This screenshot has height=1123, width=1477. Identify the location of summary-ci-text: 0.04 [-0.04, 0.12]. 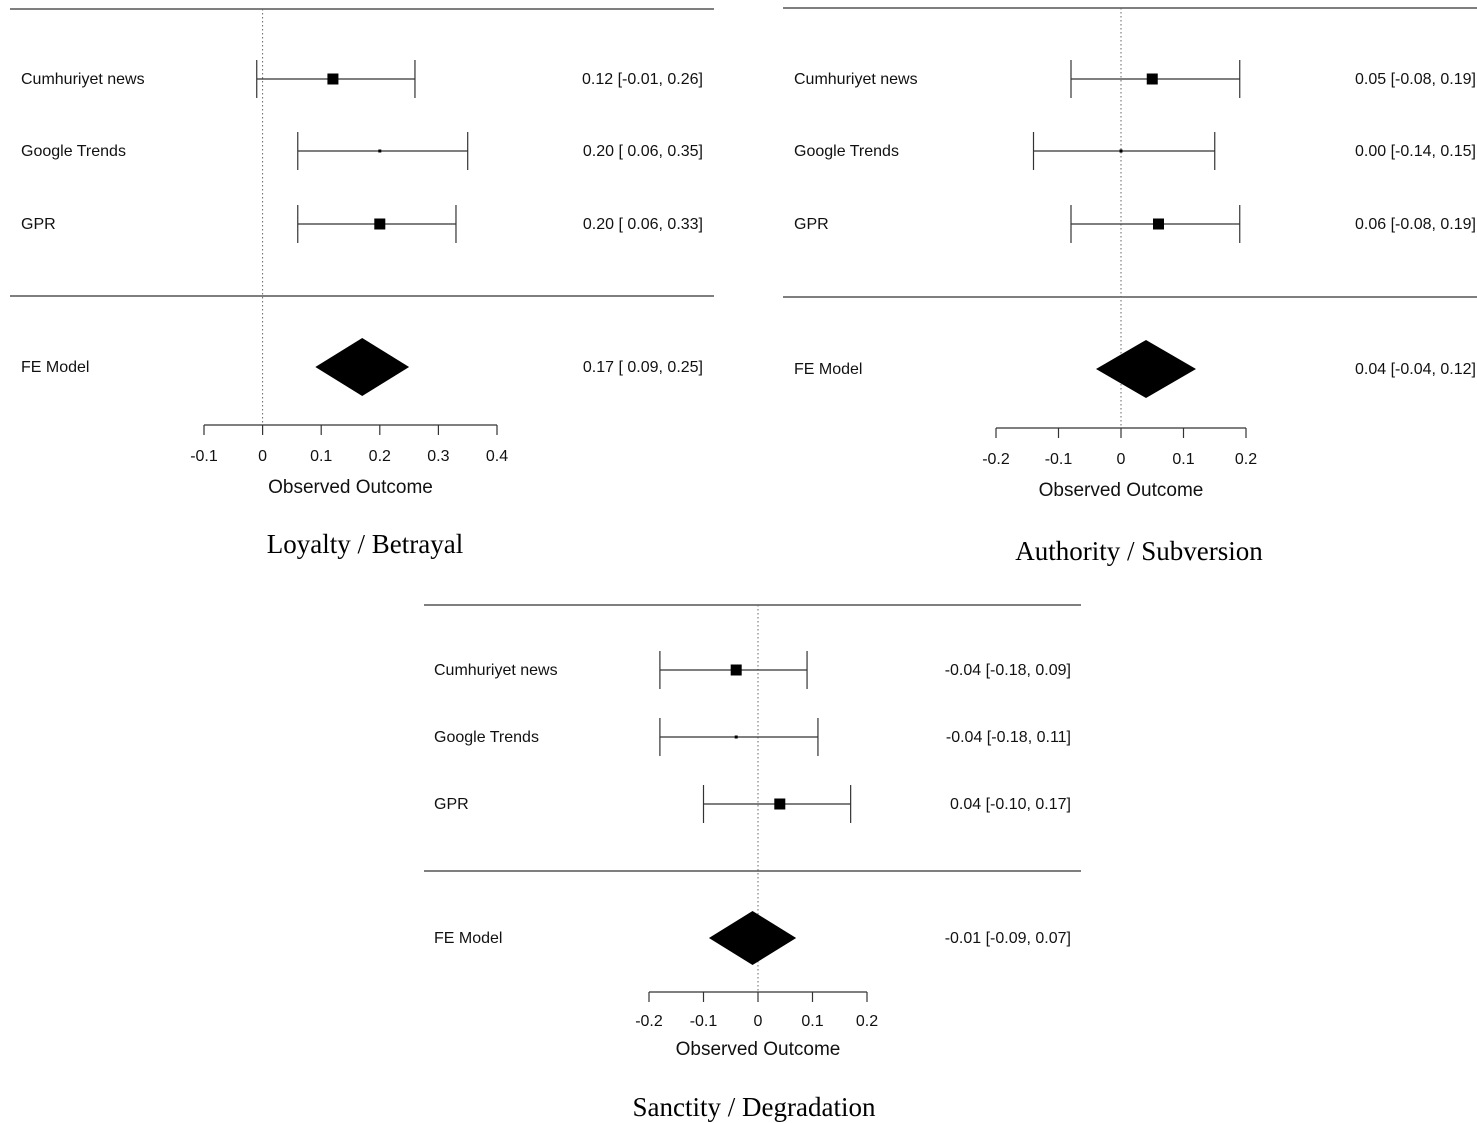
(1415, 369).